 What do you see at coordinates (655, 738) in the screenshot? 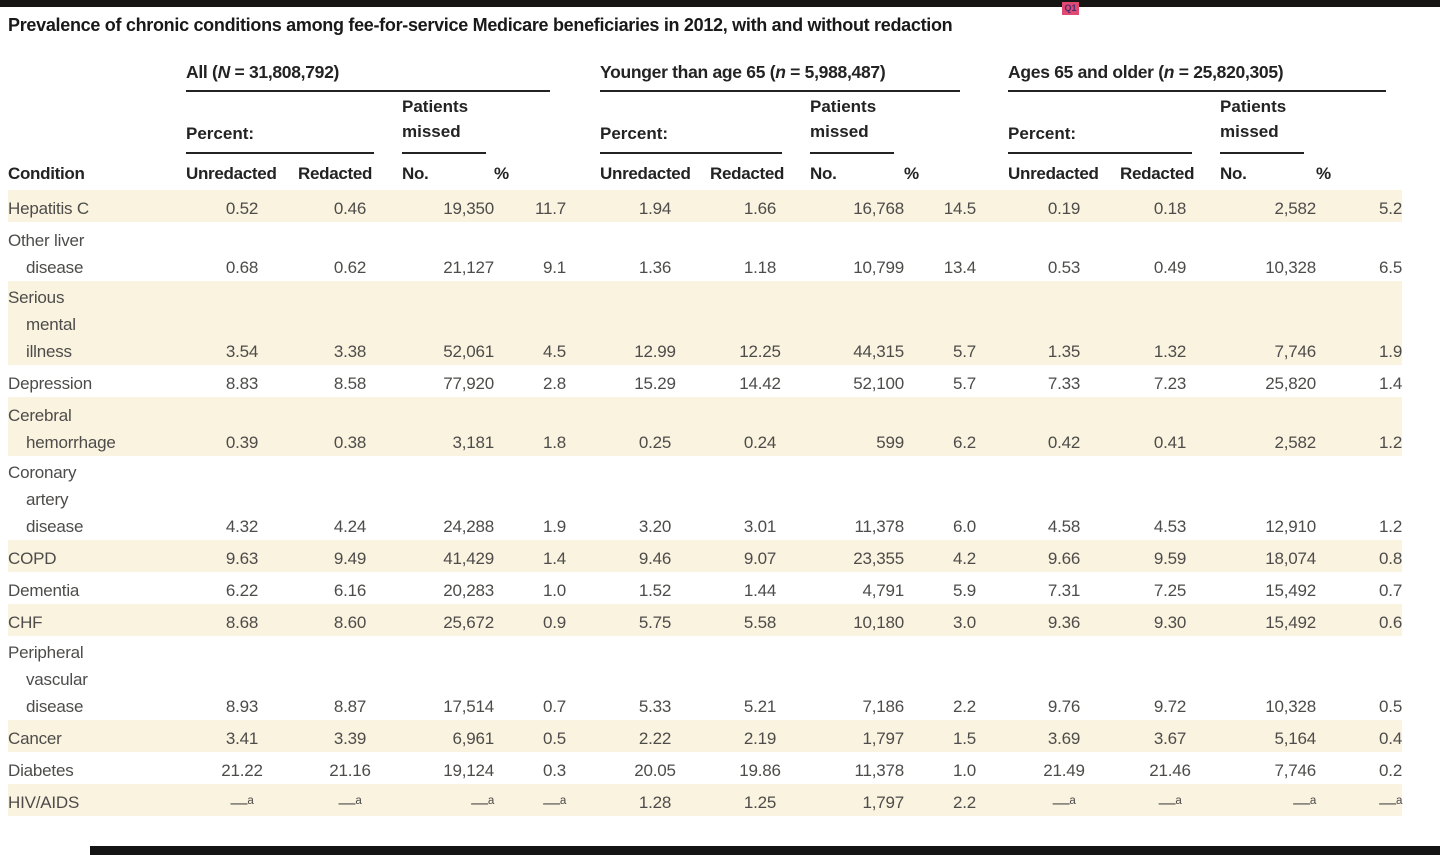
I see `value-cell: 2.22` at bounding box center [655, 738].